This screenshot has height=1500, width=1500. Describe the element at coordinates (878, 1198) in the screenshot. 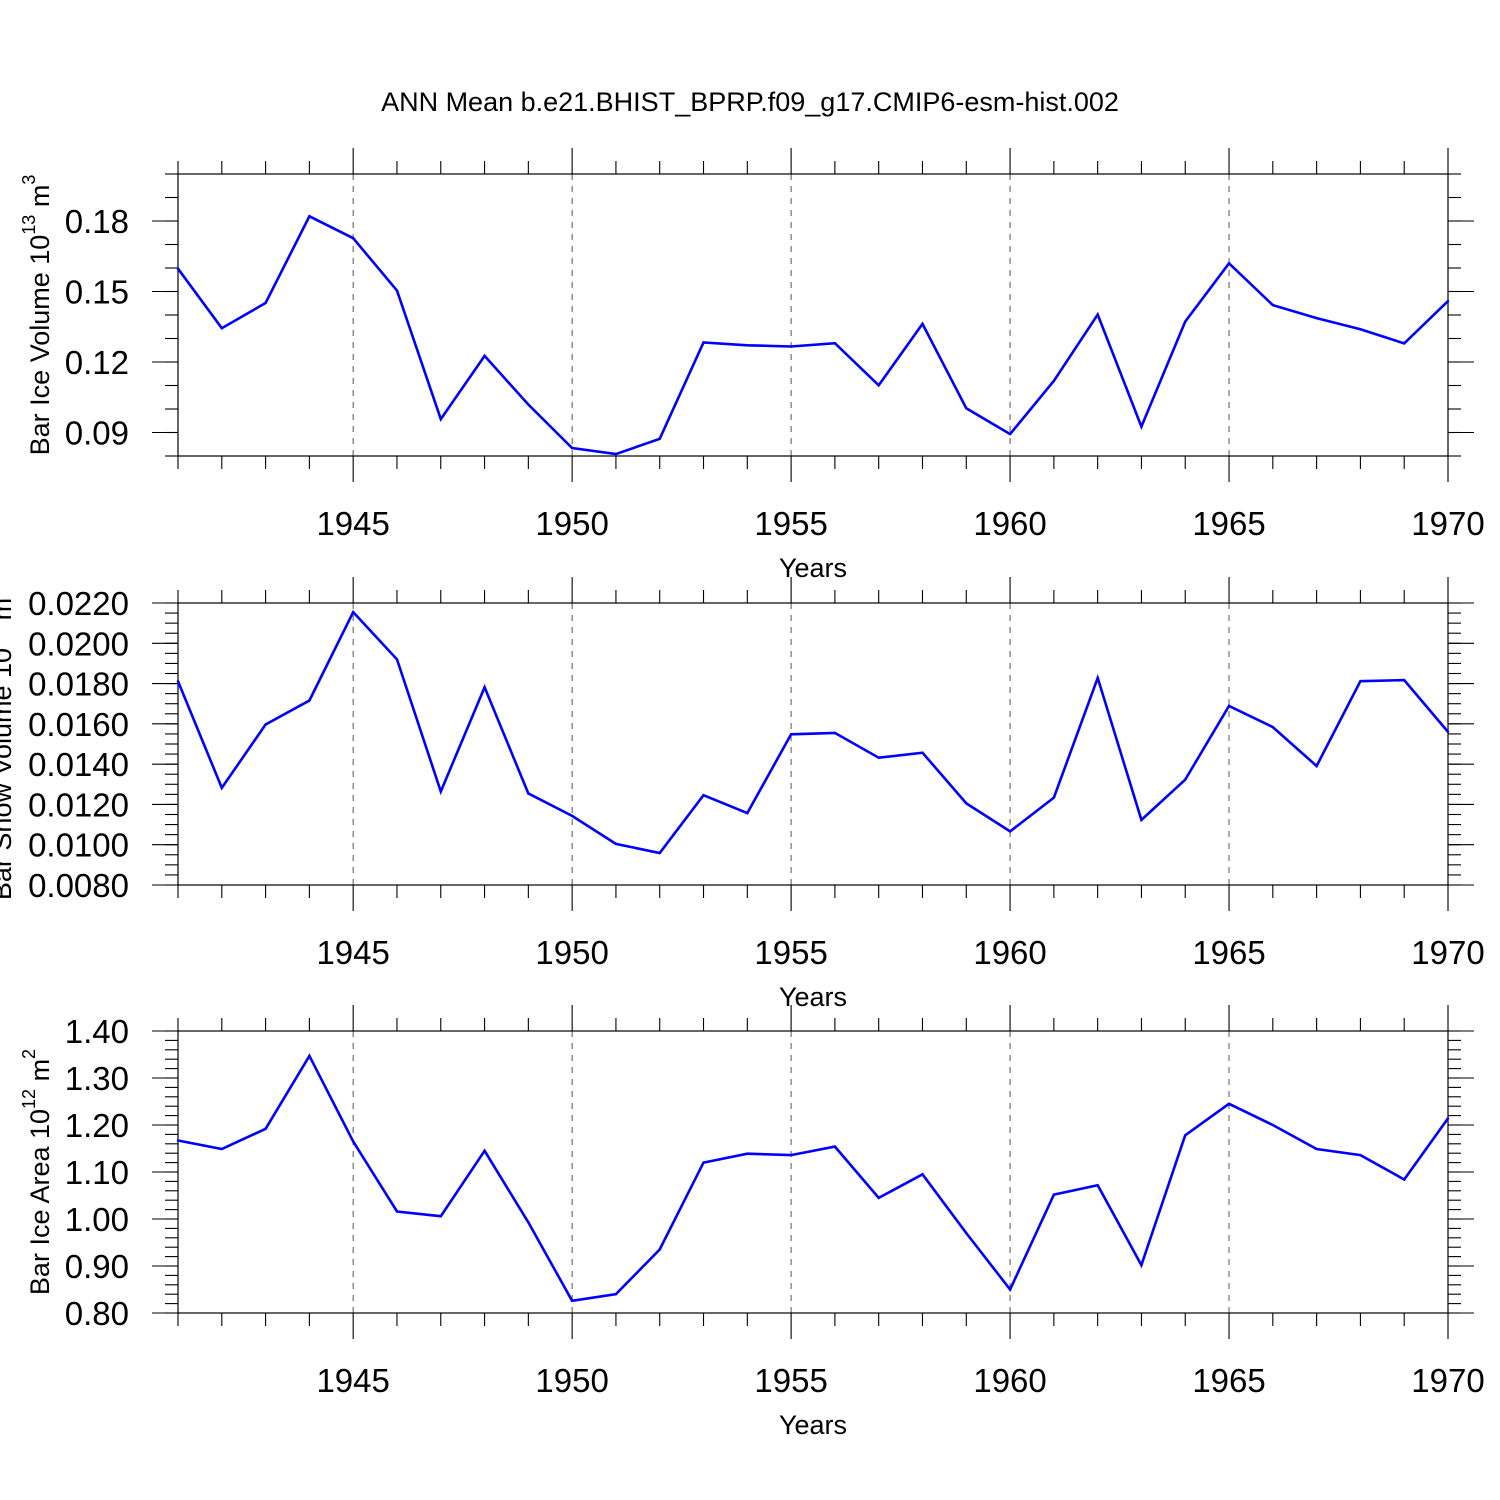

I see `chart-2-point-1957` at that location.